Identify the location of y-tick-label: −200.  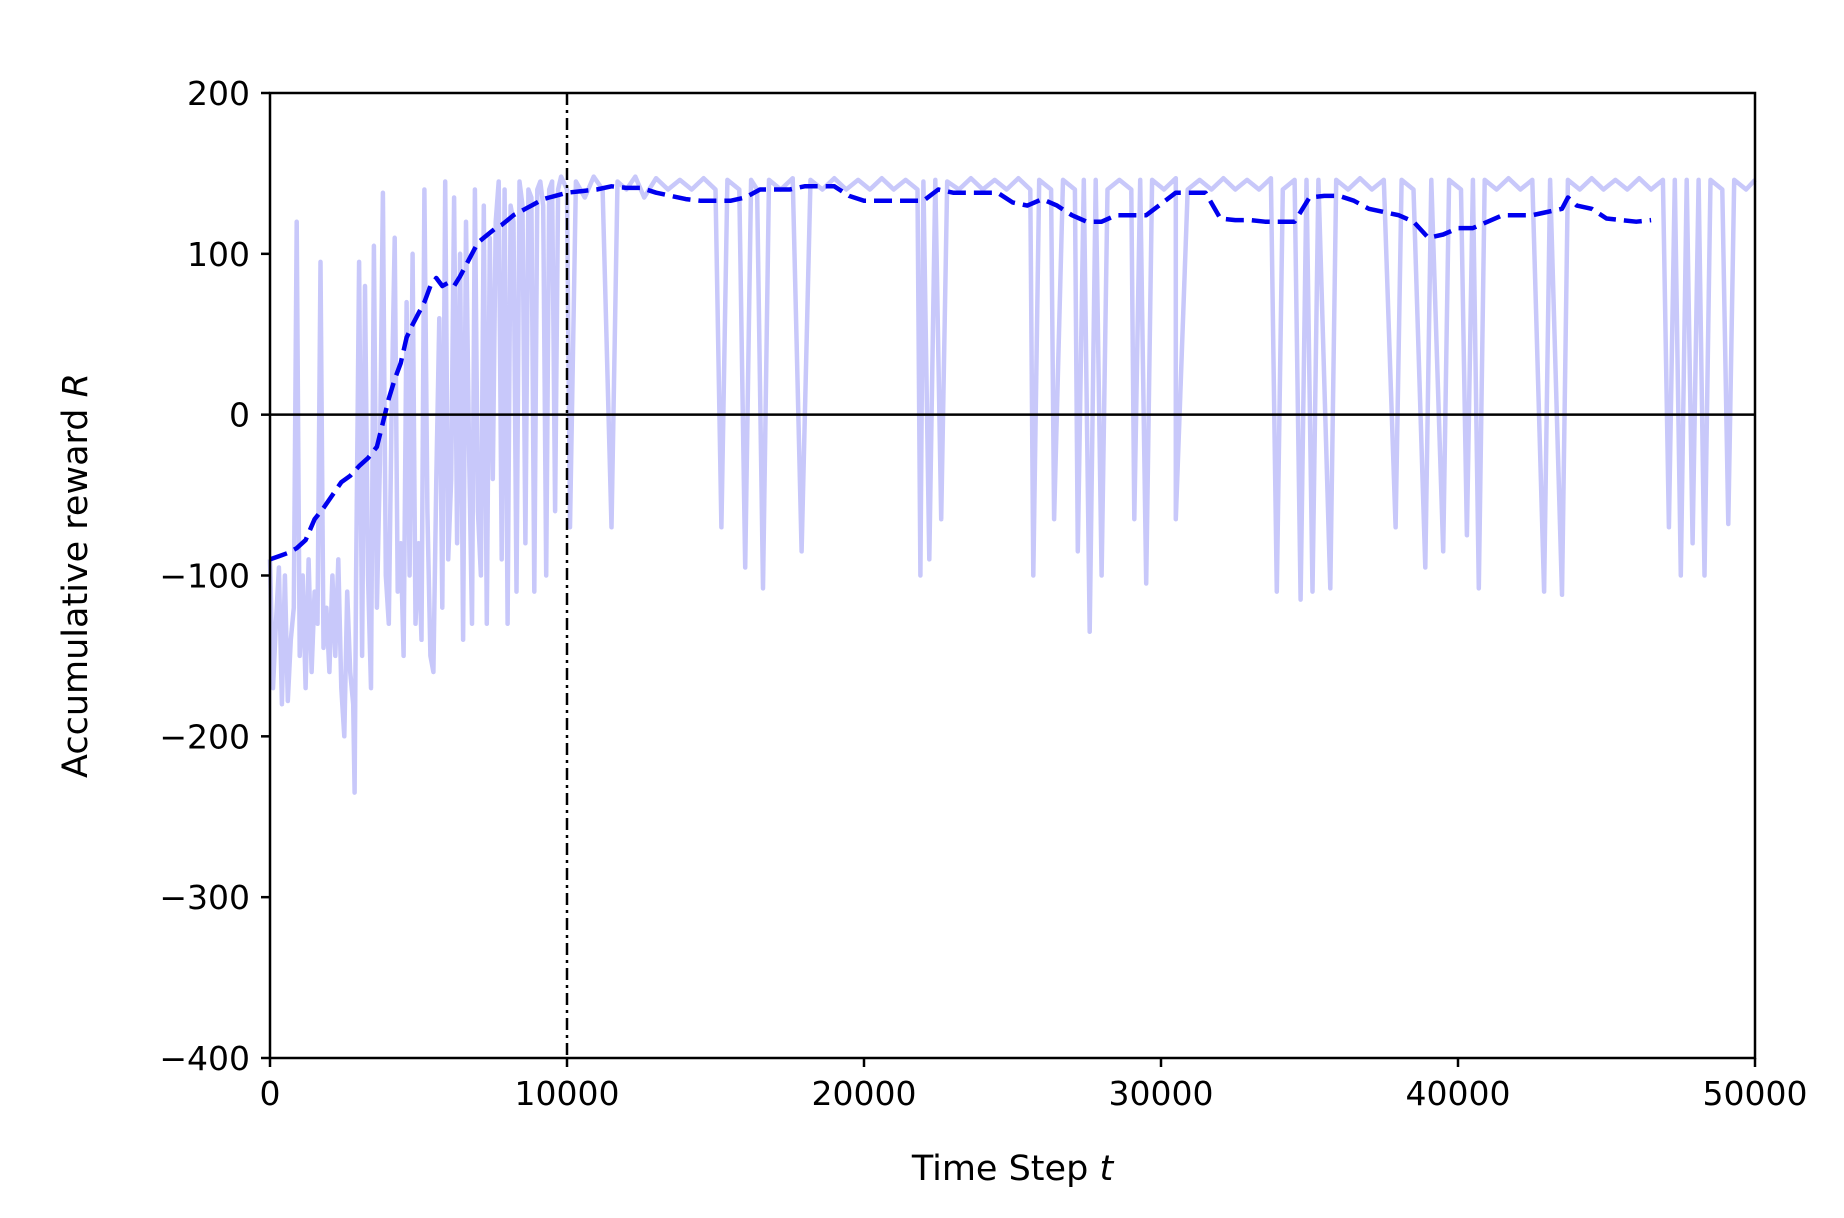
(204, 736).